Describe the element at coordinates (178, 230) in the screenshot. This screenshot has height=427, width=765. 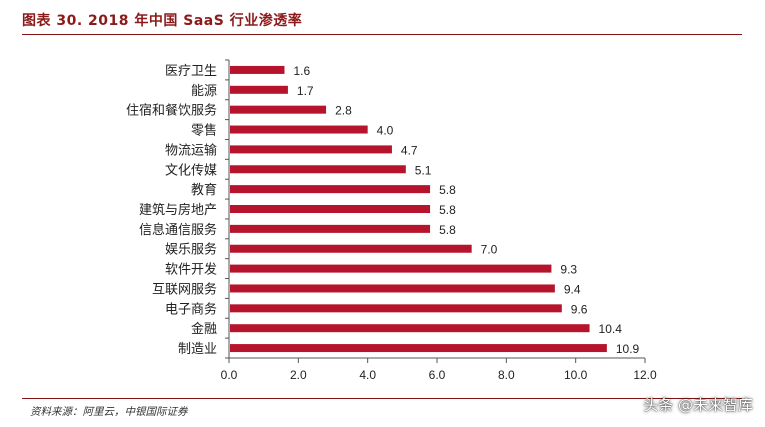
I see `category-label: 信息通信服务` at that location.